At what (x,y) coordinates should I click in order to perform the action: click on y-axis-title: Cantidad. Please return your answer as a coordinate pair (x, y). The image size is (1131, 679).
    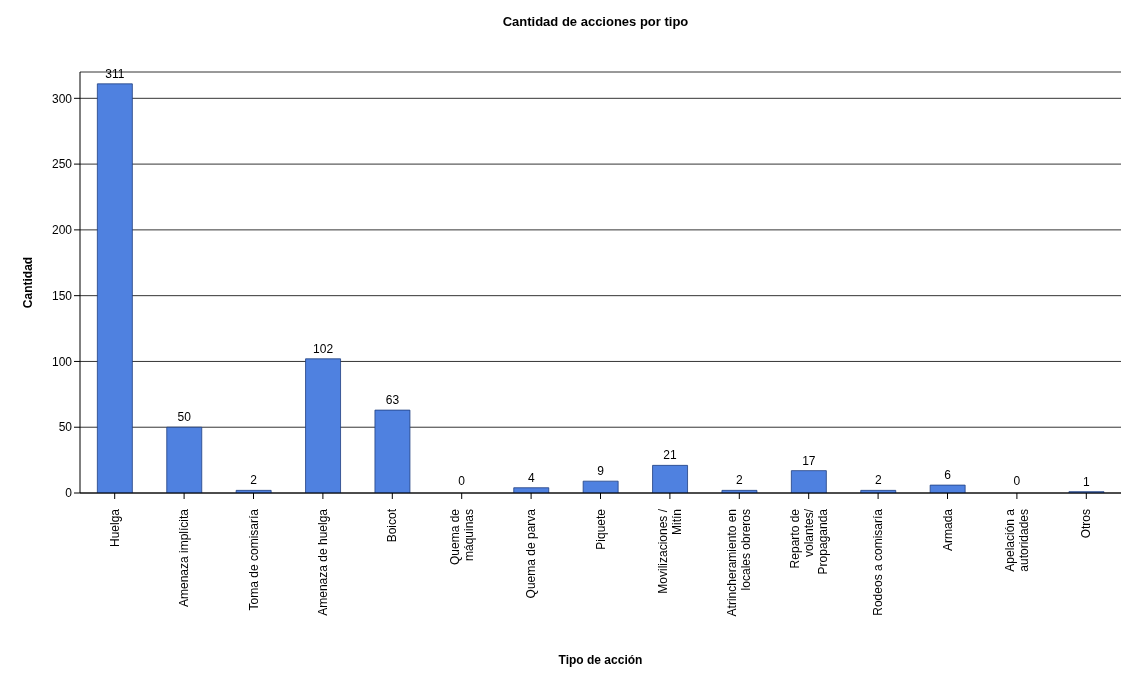
    Looking at the image, I should click on (28, 282).